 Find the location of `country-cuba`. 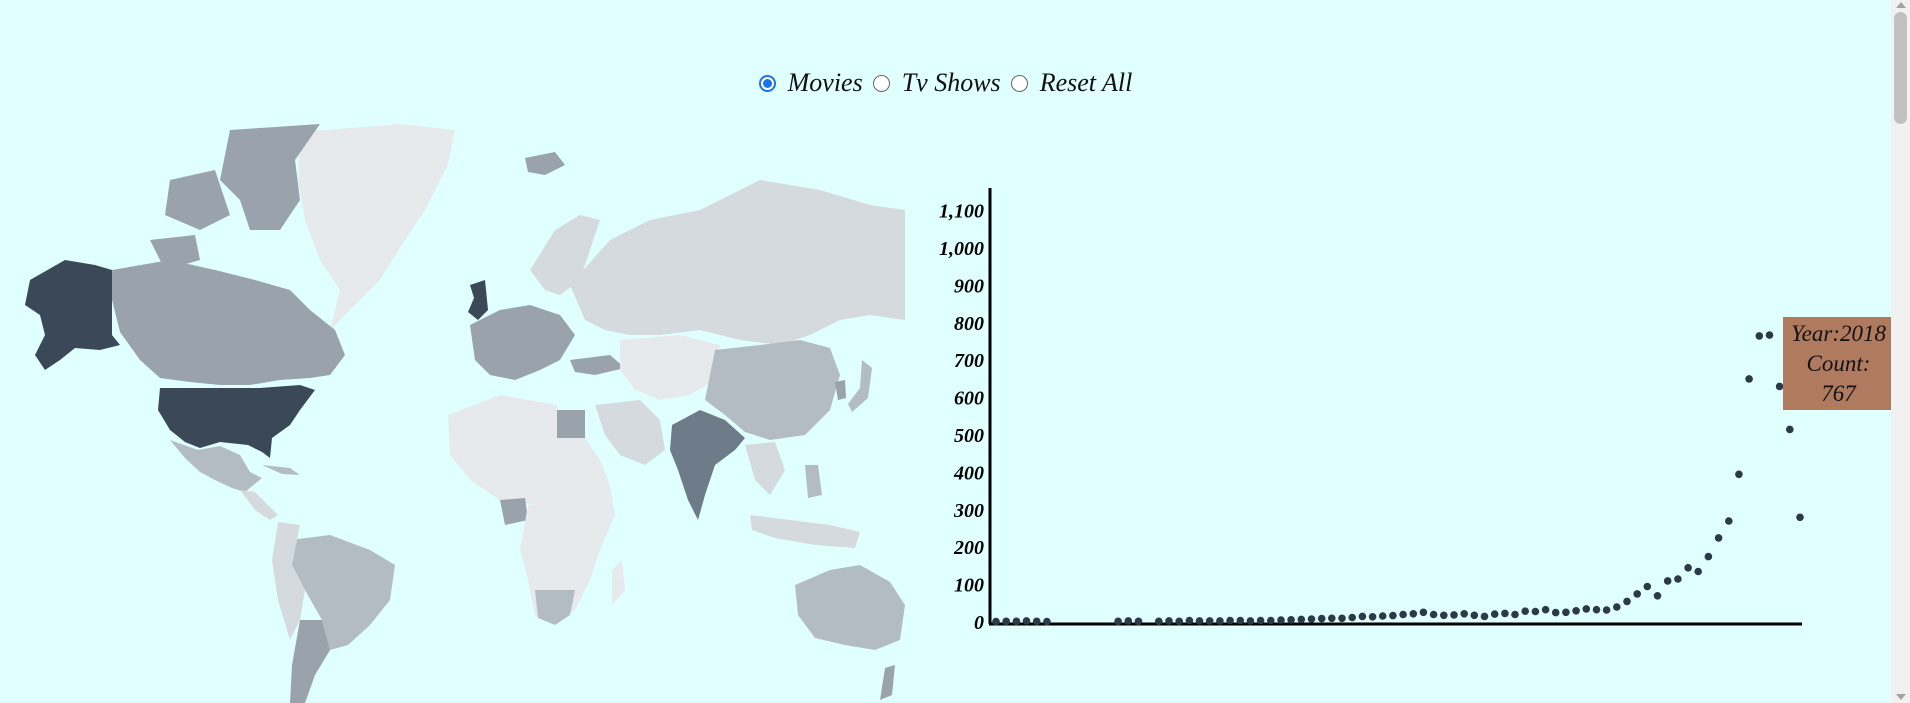

country-cuba is located at coordinates (281, 470).